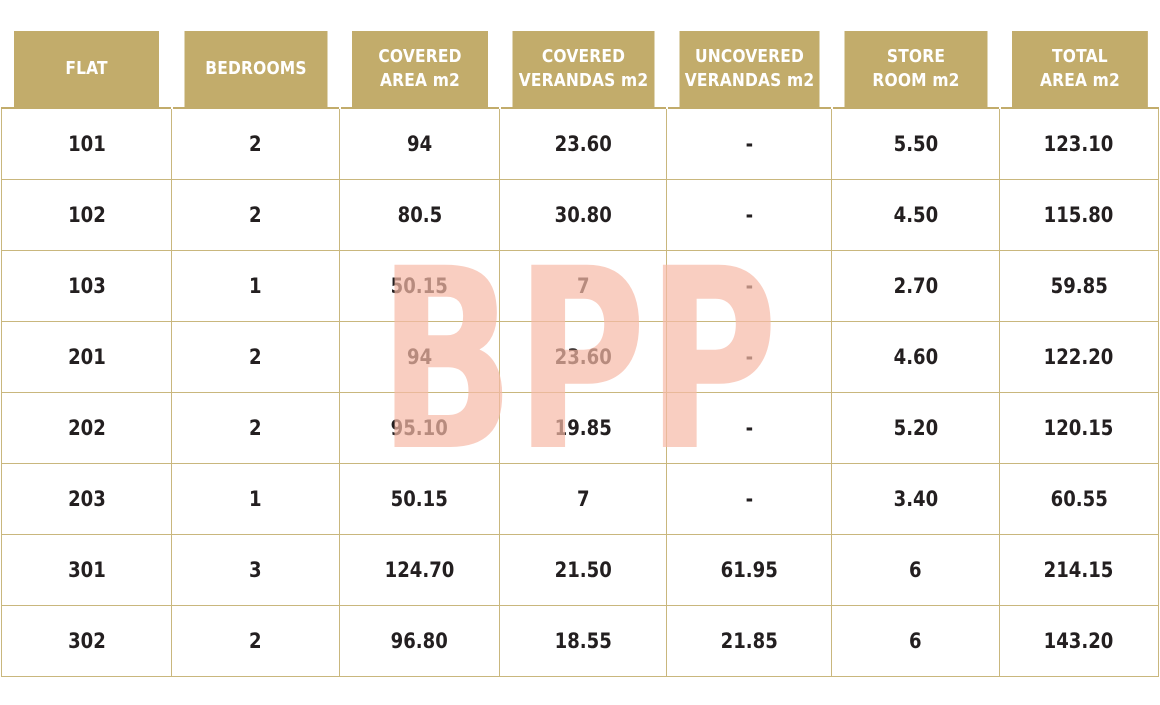 The width and height of the screenshot is (1160, 705). I want to click on header-cell: UNCOVERED VERANDAS m2, so click(749, 69).